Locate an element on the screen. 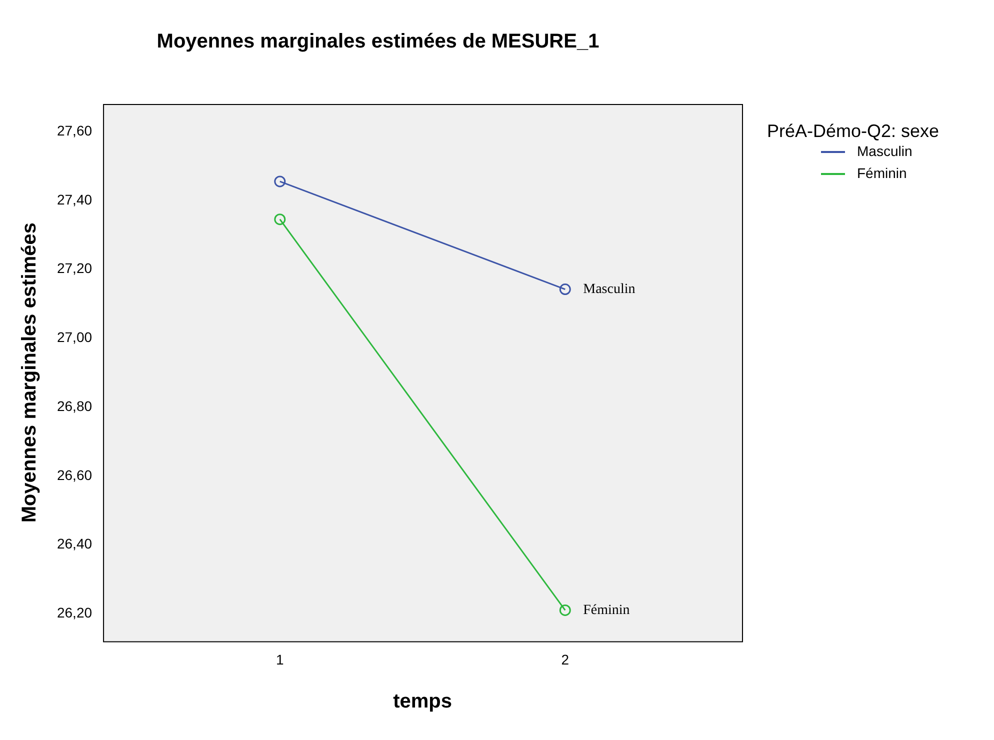 The image size is (994, 740). legend-label: Masculin is located at coordinates (884, 150).